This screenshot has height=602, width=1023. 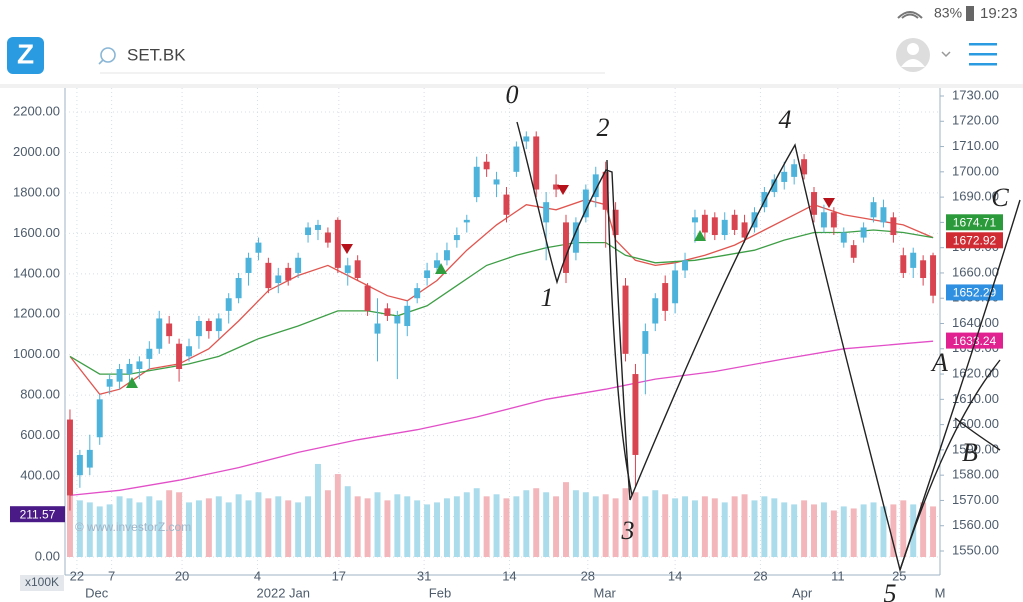 What do you see at coordinates (970, 13) in the screenshot?
I see `battery-icon` at bounding box center [970, 13].